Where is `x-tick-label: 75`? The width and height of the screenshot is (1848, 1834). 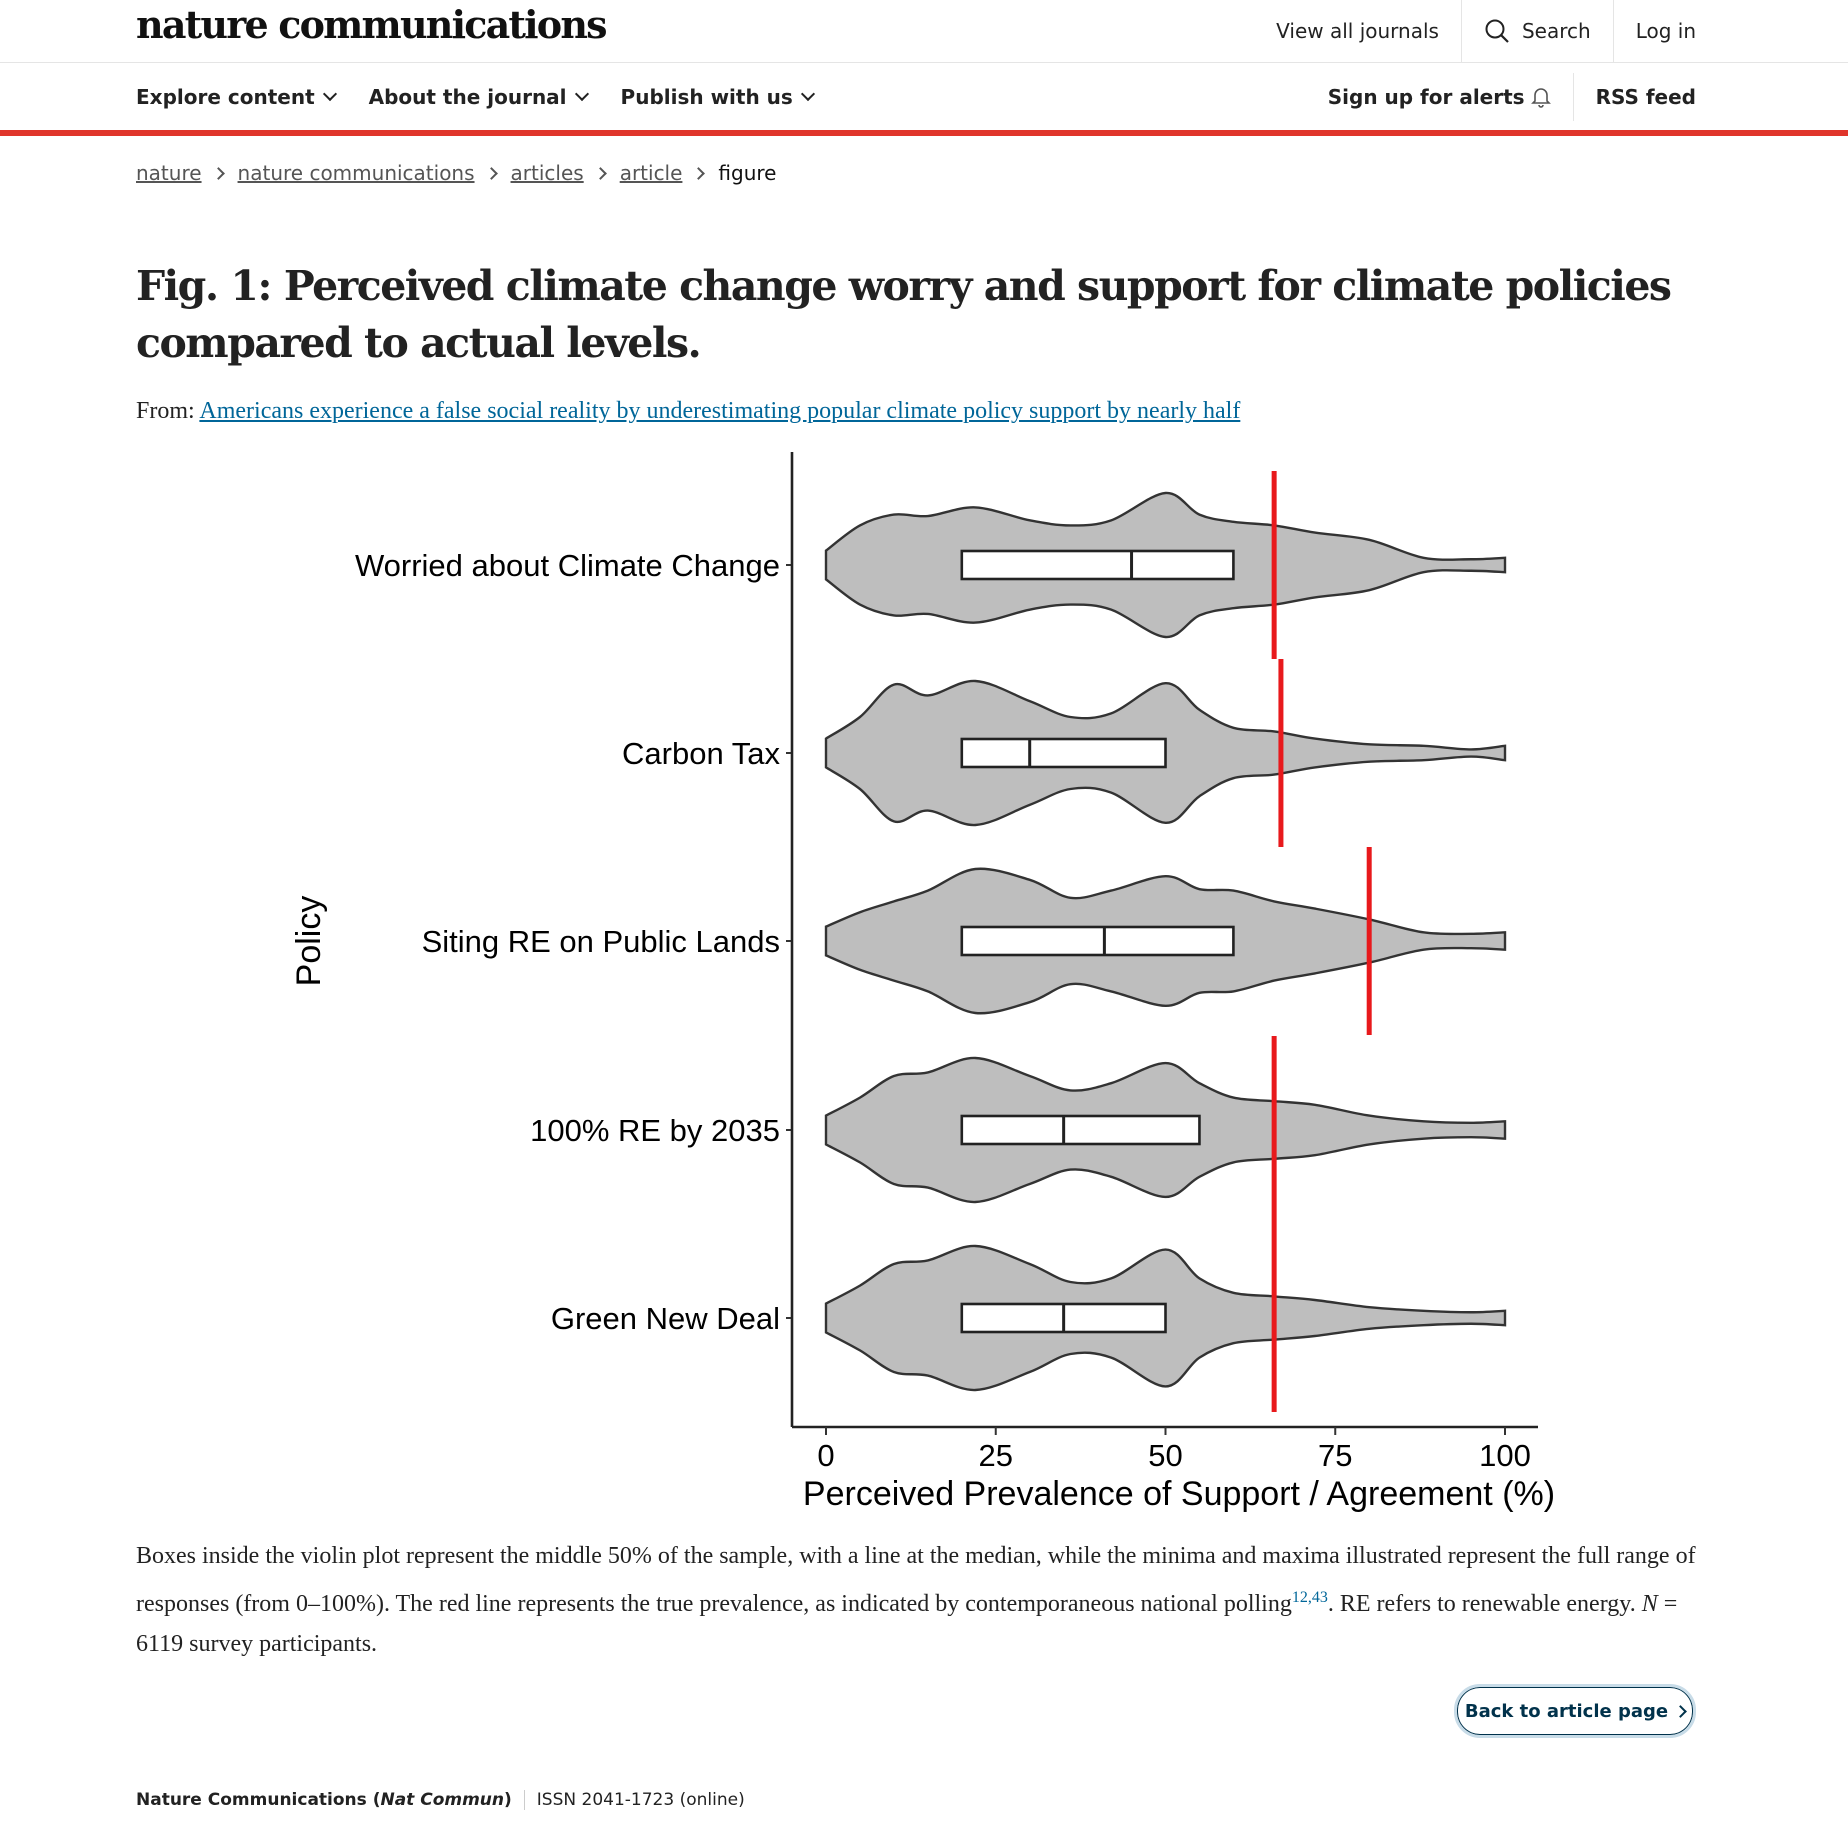 x-tick-label: 75 is located at coordinates (1335, 1455).